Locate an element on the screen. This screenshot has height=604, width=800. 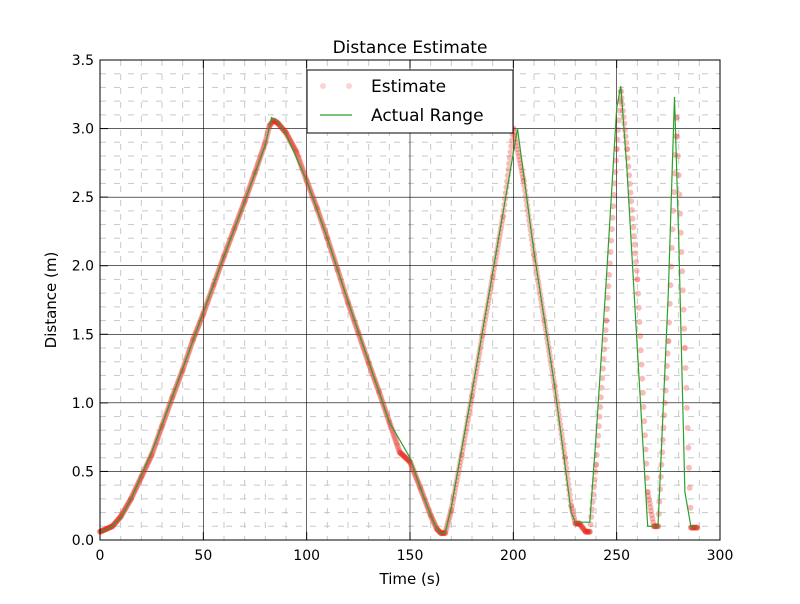
x-tick-label: 150 is located at coordinates (410, 556).